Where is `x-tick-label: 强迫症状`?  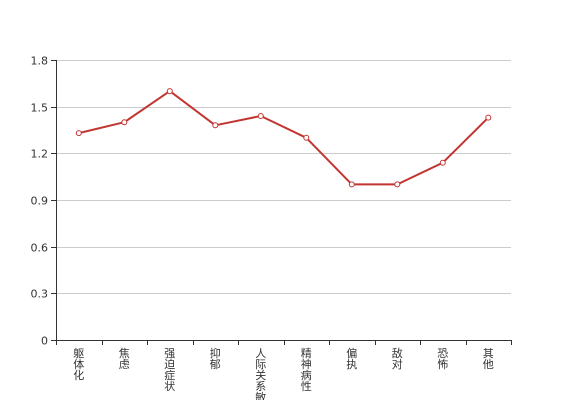 x-tick-label: 强迫症状 is located at coordinates (169, 370).